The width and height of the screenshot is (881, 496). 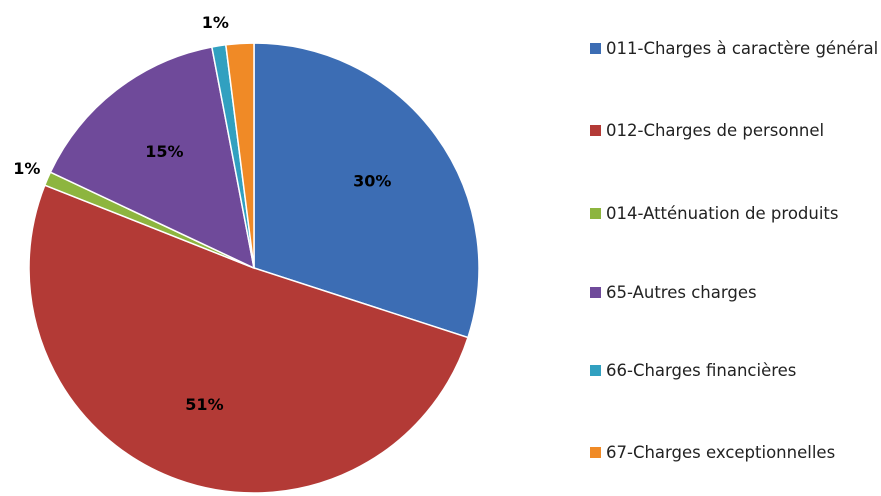 I want to click on legend-label: 012-Charges de personnel, so click(x=715, y=130).